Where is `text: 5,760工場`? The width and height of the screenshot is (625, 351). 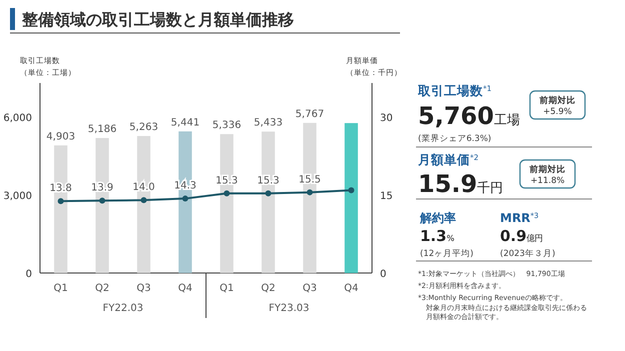 text: 5,760工場 is located at coordinates (469, 116).